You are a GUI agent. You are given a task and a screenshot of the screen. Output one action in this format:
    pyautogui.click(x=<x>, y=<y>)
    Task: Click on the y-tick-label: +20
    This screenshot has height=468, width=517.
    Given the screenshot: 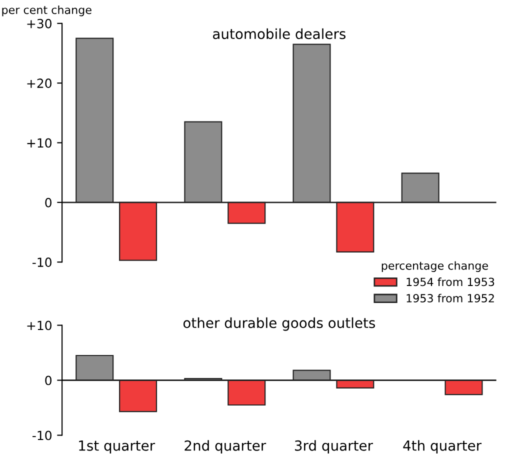 What is the action you would take?
    pyautogui.click(x=39, y=83)
    